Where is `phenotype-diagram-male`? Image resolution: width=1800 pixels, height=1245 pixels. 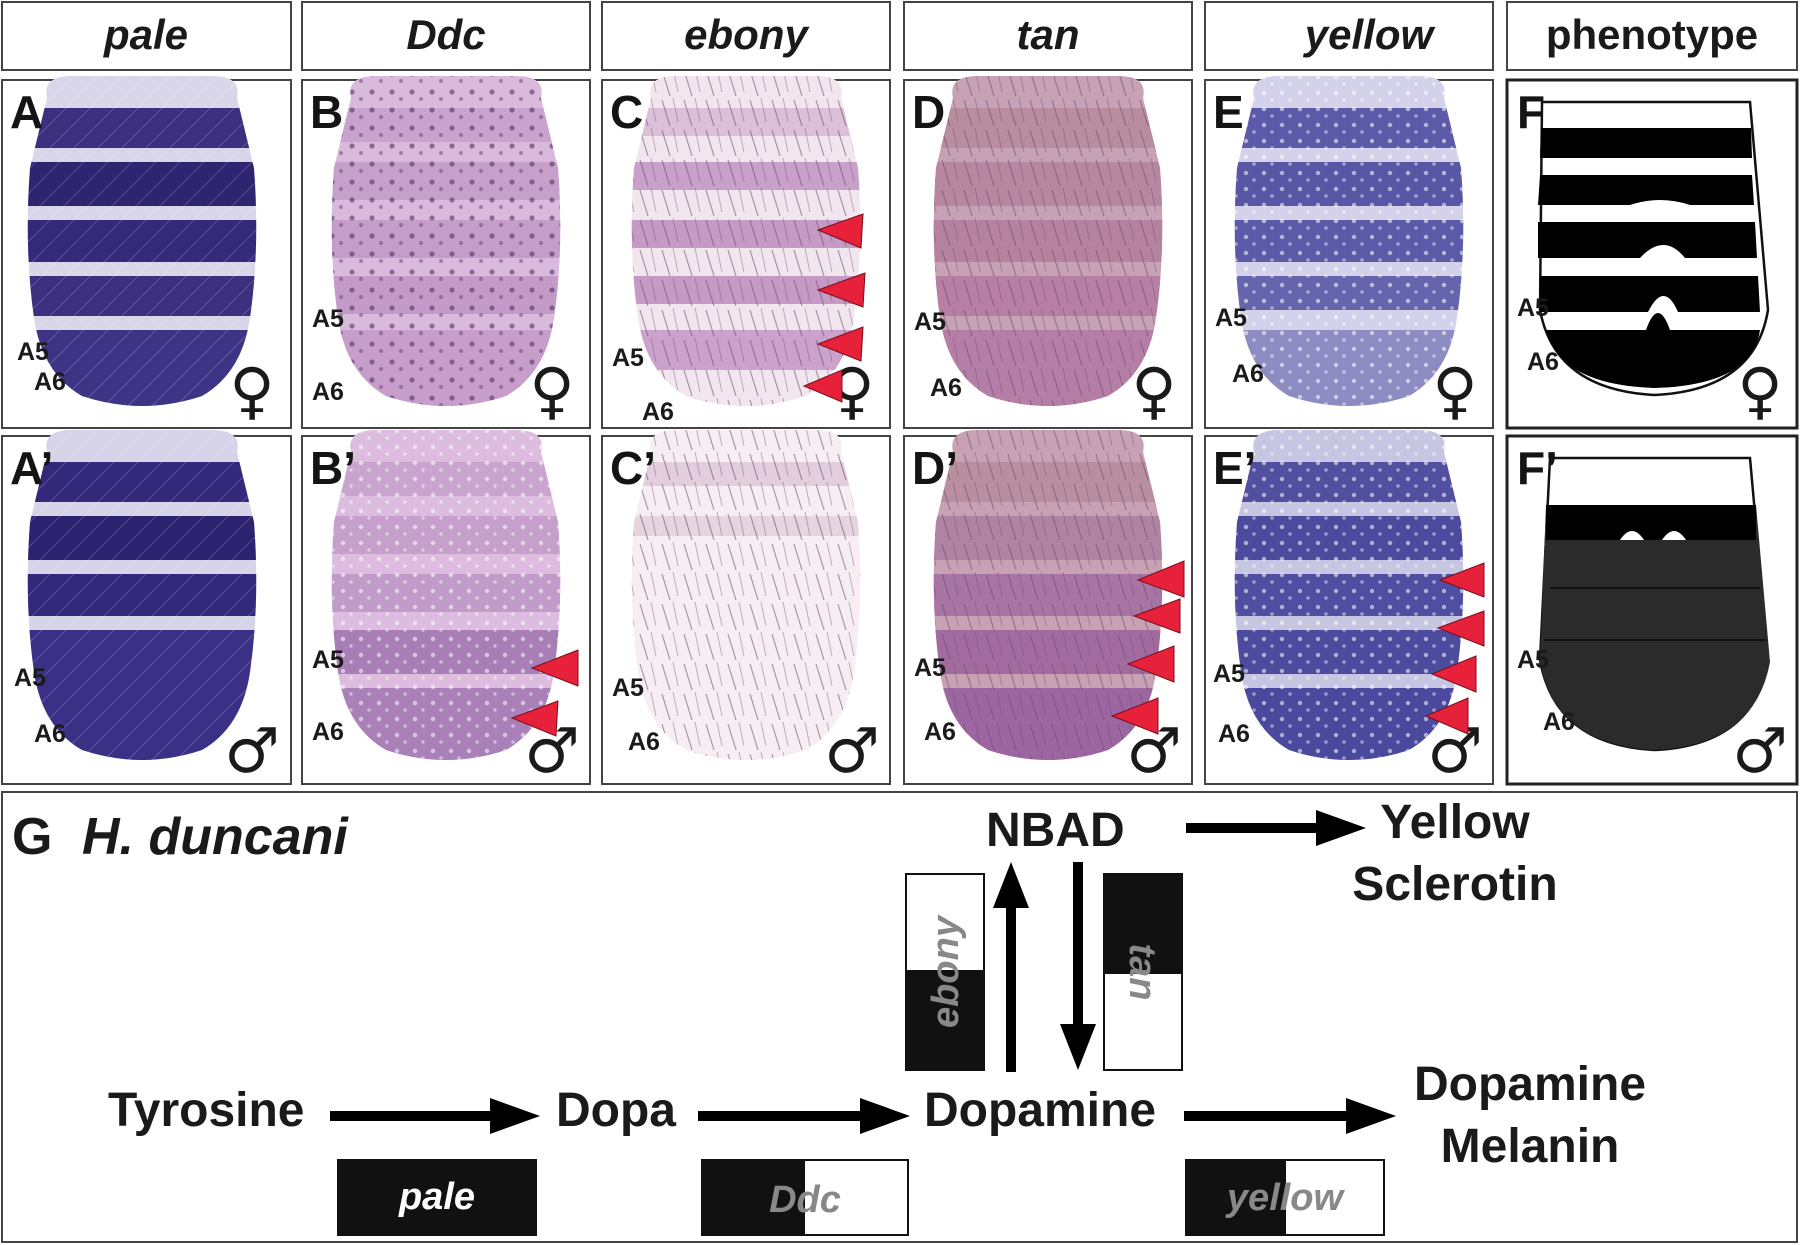
phenotype-diagram-male is located at coordinates (1654, 604).